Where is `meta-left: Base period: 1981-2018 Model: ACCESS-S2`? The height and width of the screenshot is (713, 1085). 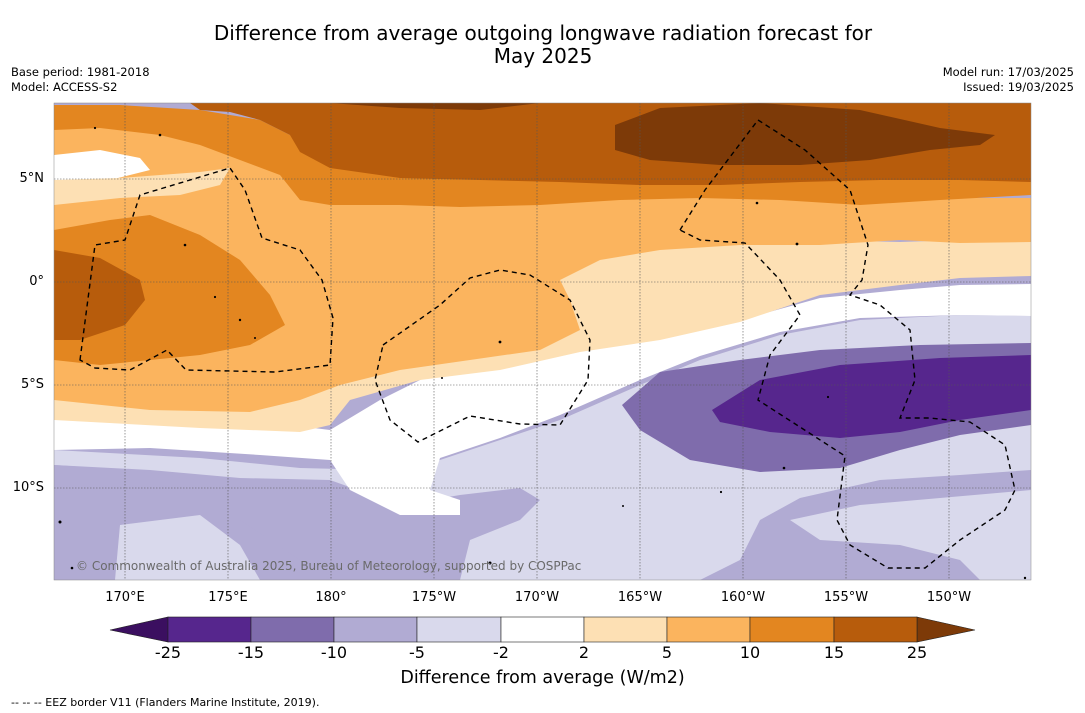
meta-left: Base period: 1981-2018 Model: ACCESS-S2 is located at coordinates (80, 80).